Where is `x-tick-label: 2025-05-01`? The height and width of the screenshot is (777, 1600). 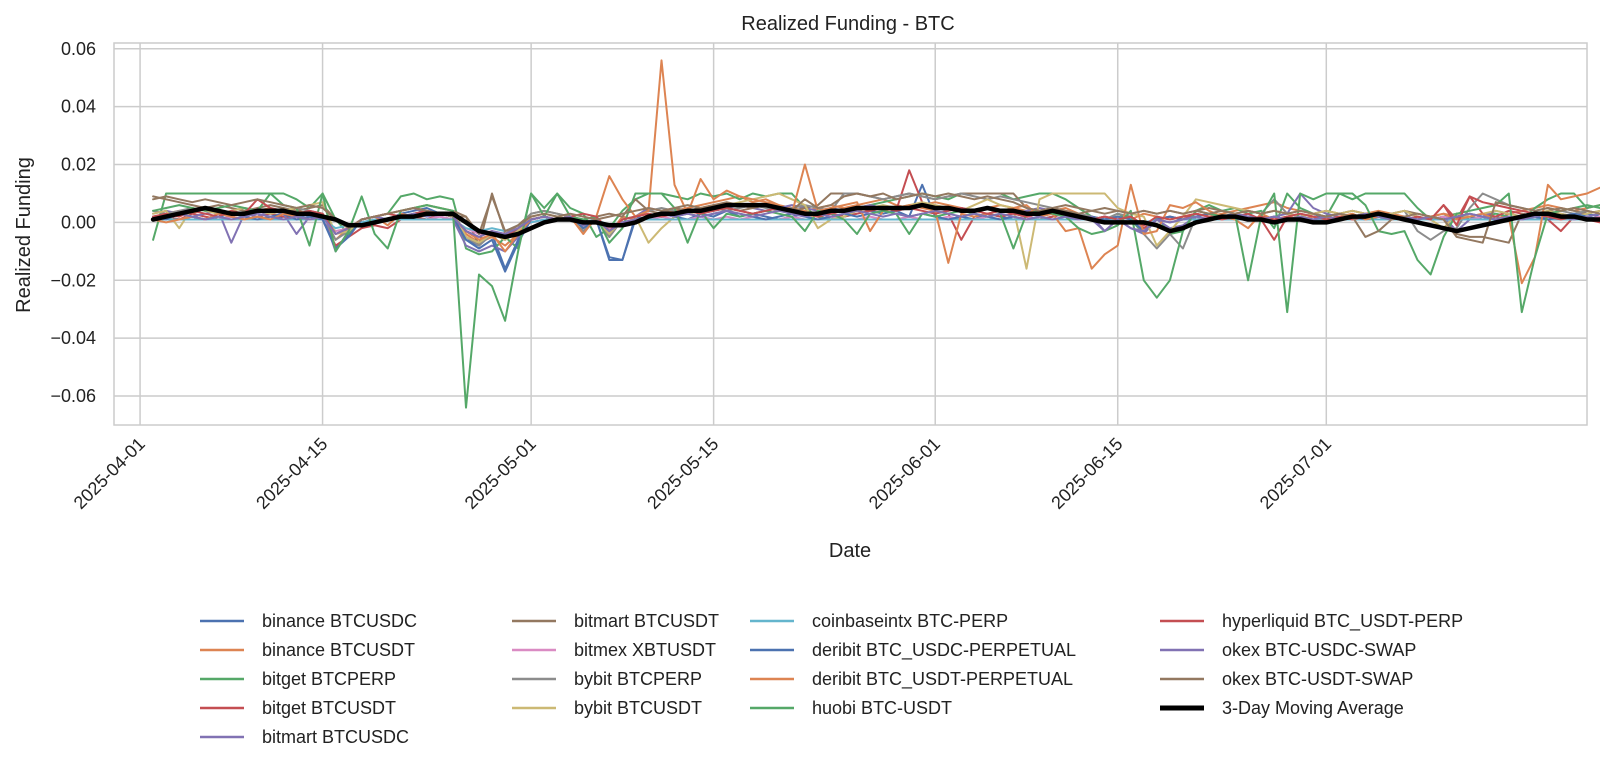
x-tick-label: 2025-05-01 is located at coordinates (500, 473).